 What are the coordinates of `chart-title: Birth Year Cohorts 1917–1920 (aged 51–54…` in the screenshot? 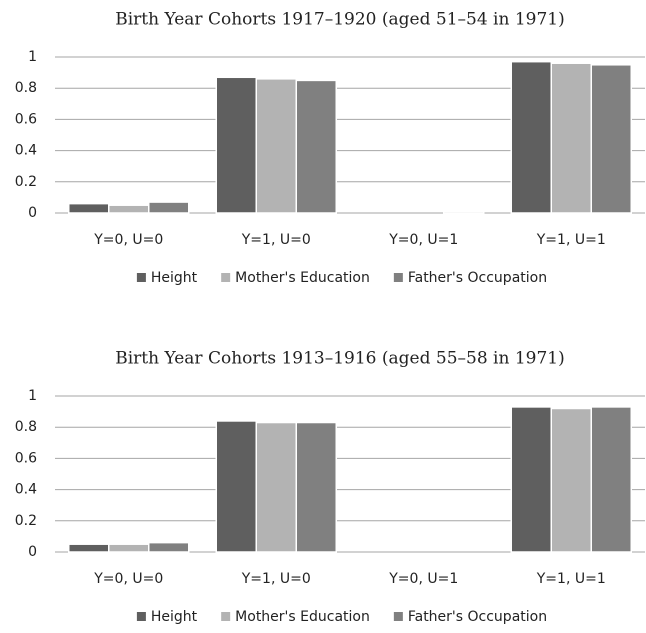 It's located at (340, 20).